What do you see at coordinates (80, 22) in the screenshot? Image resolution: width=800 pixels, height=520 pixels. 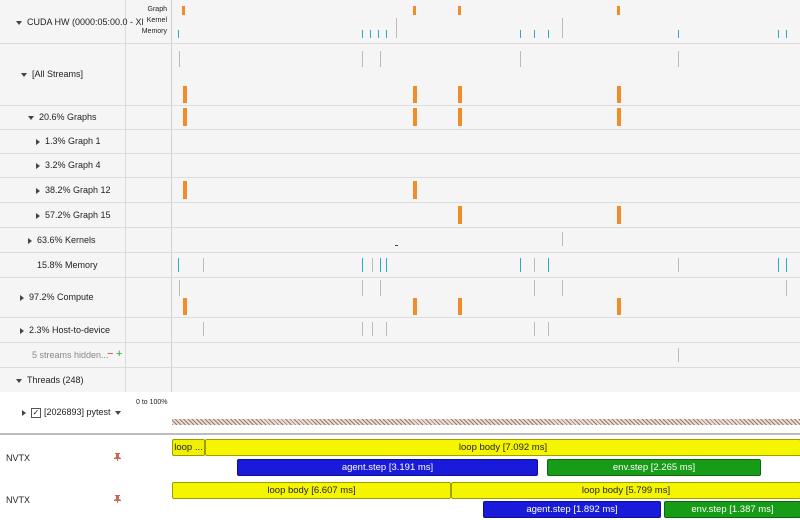 I see `gpu-row-toggle: CUDA HW (0000:05:00.0 - Xl` at bounding box center [80, 22].